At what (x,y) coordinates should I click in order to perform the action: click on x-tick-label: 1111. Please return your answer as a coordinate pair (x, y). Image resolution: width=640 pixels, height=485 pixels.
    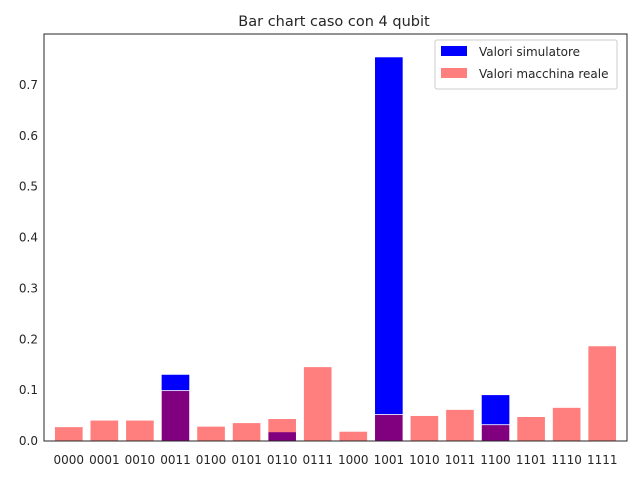
    Looking at the image, I should click on (602, 460).